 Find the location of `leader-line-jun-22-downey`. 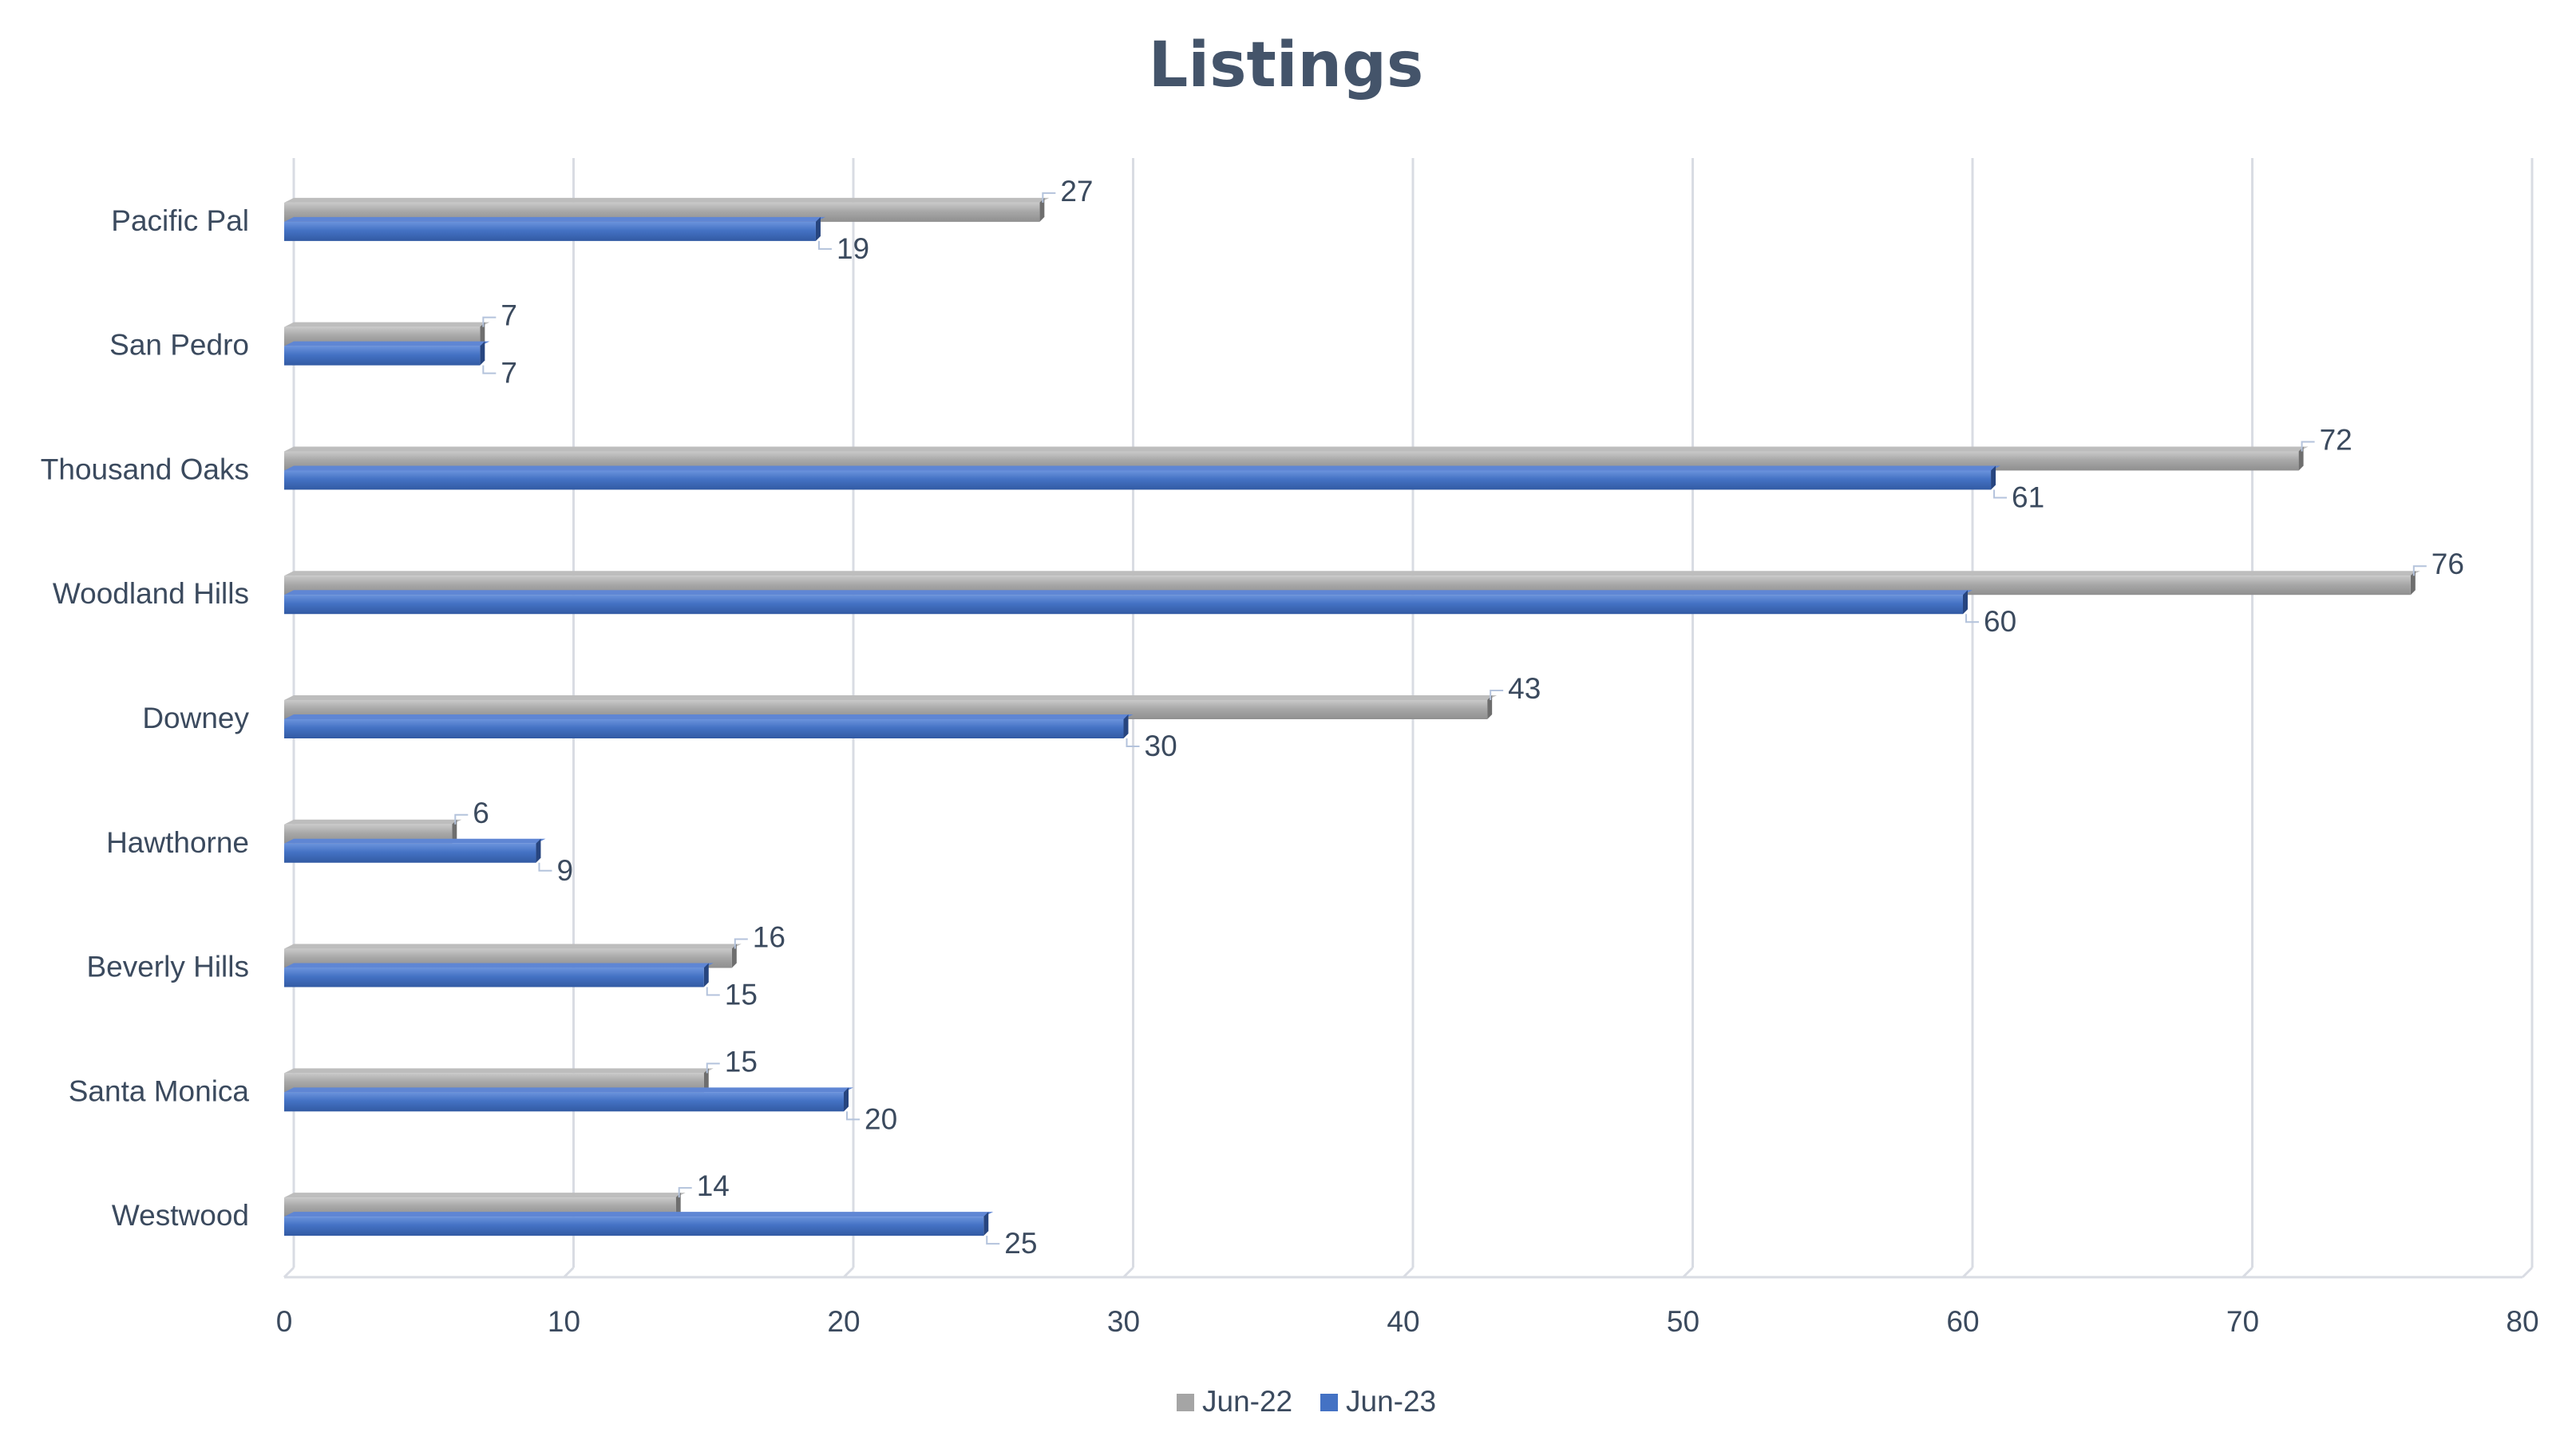

leader-line-jun-22-downey is located at coordinates (1497, 695).